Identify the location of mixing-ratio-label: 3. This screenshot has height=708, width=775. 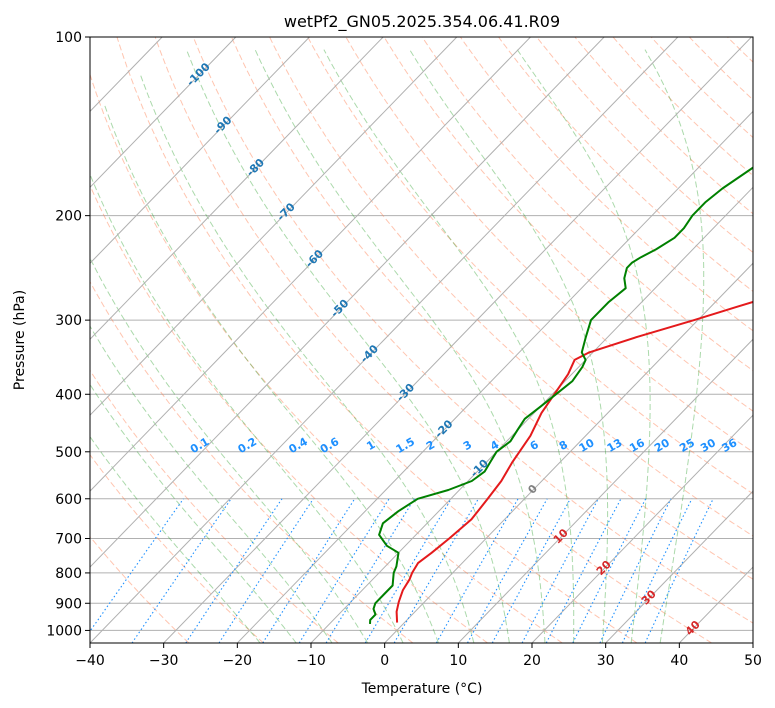
(467, 445).